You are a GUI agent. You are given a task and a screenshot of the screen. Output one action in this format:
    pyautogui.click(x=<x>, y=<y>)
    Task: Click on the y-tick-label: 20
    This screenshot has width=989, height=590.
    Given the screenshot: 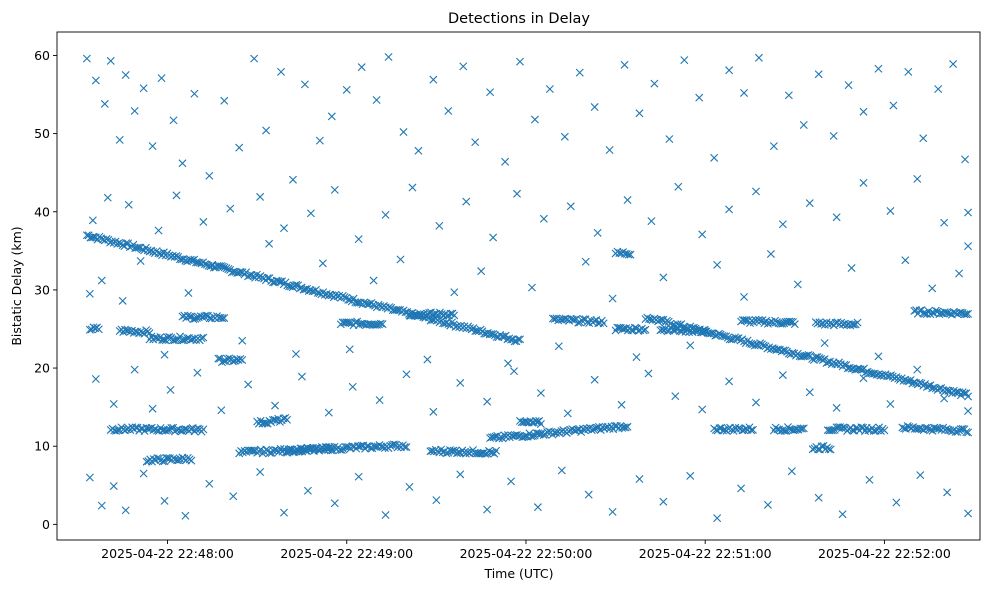 What is the action you would take?
    pyautogui.click(x=42, y=368)
    